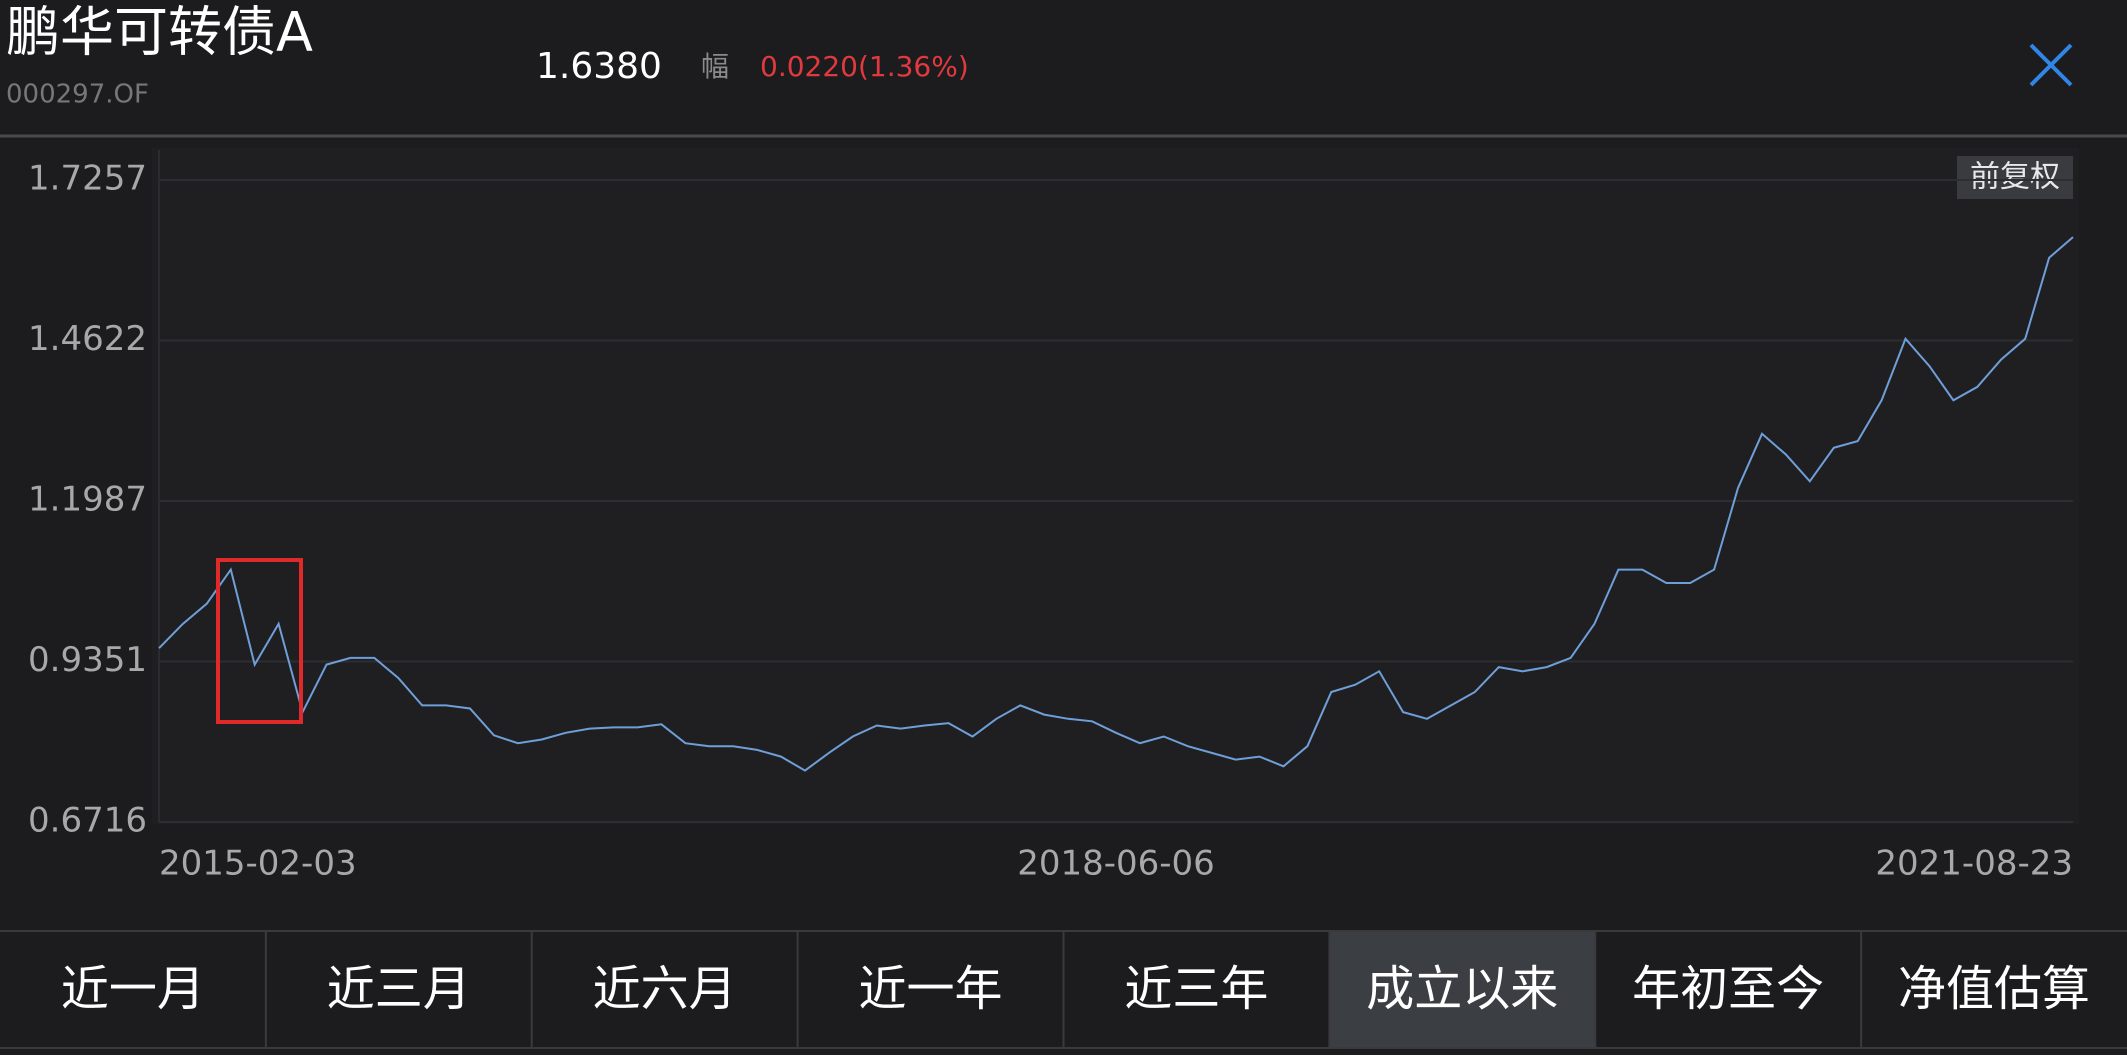 The height and width of the screenshot is (1055, 2127). I want to click on change-label: 幅, so click(715, 66).